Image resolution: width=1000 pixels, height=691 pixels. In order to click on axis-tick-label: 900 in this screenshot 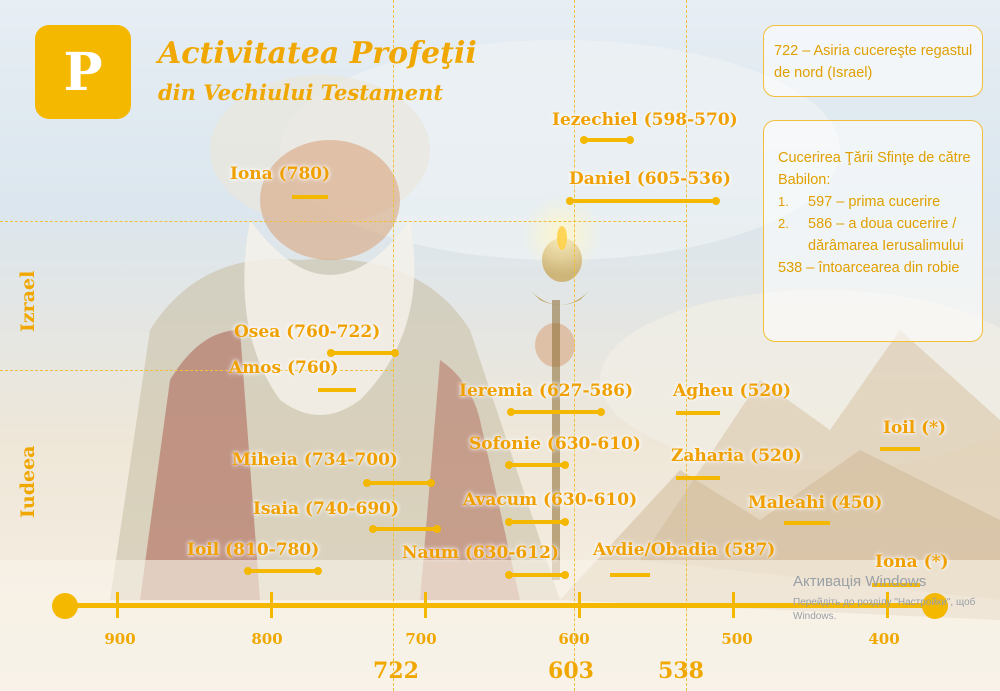, I will do `click(120, 639)`.